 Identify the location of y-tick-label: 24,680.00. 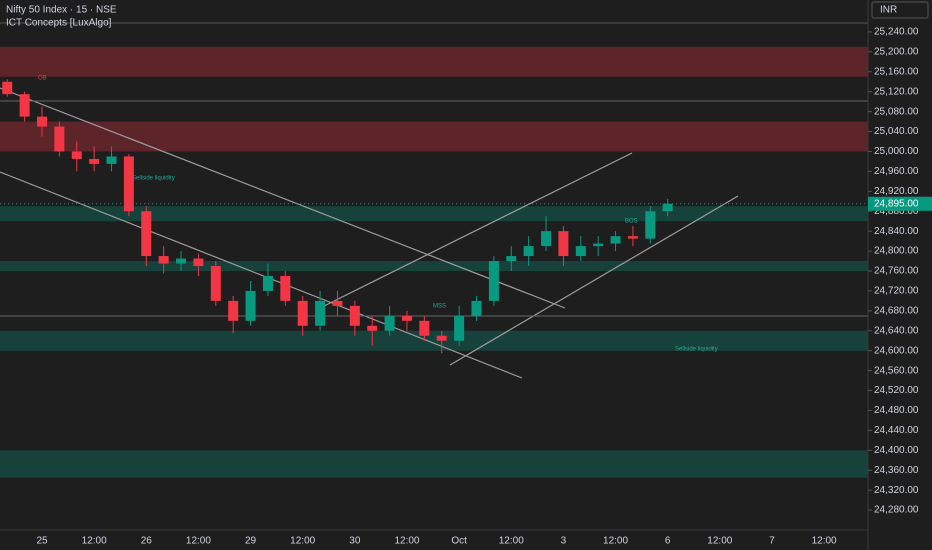
(896, 310).